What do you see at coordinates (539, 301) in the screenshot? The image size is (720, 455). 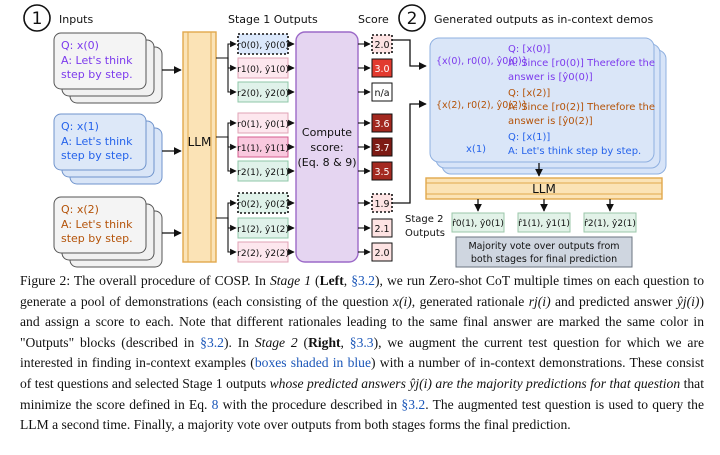 I see `caption-r-j: rj(i)` at bounding box center [539, 301].